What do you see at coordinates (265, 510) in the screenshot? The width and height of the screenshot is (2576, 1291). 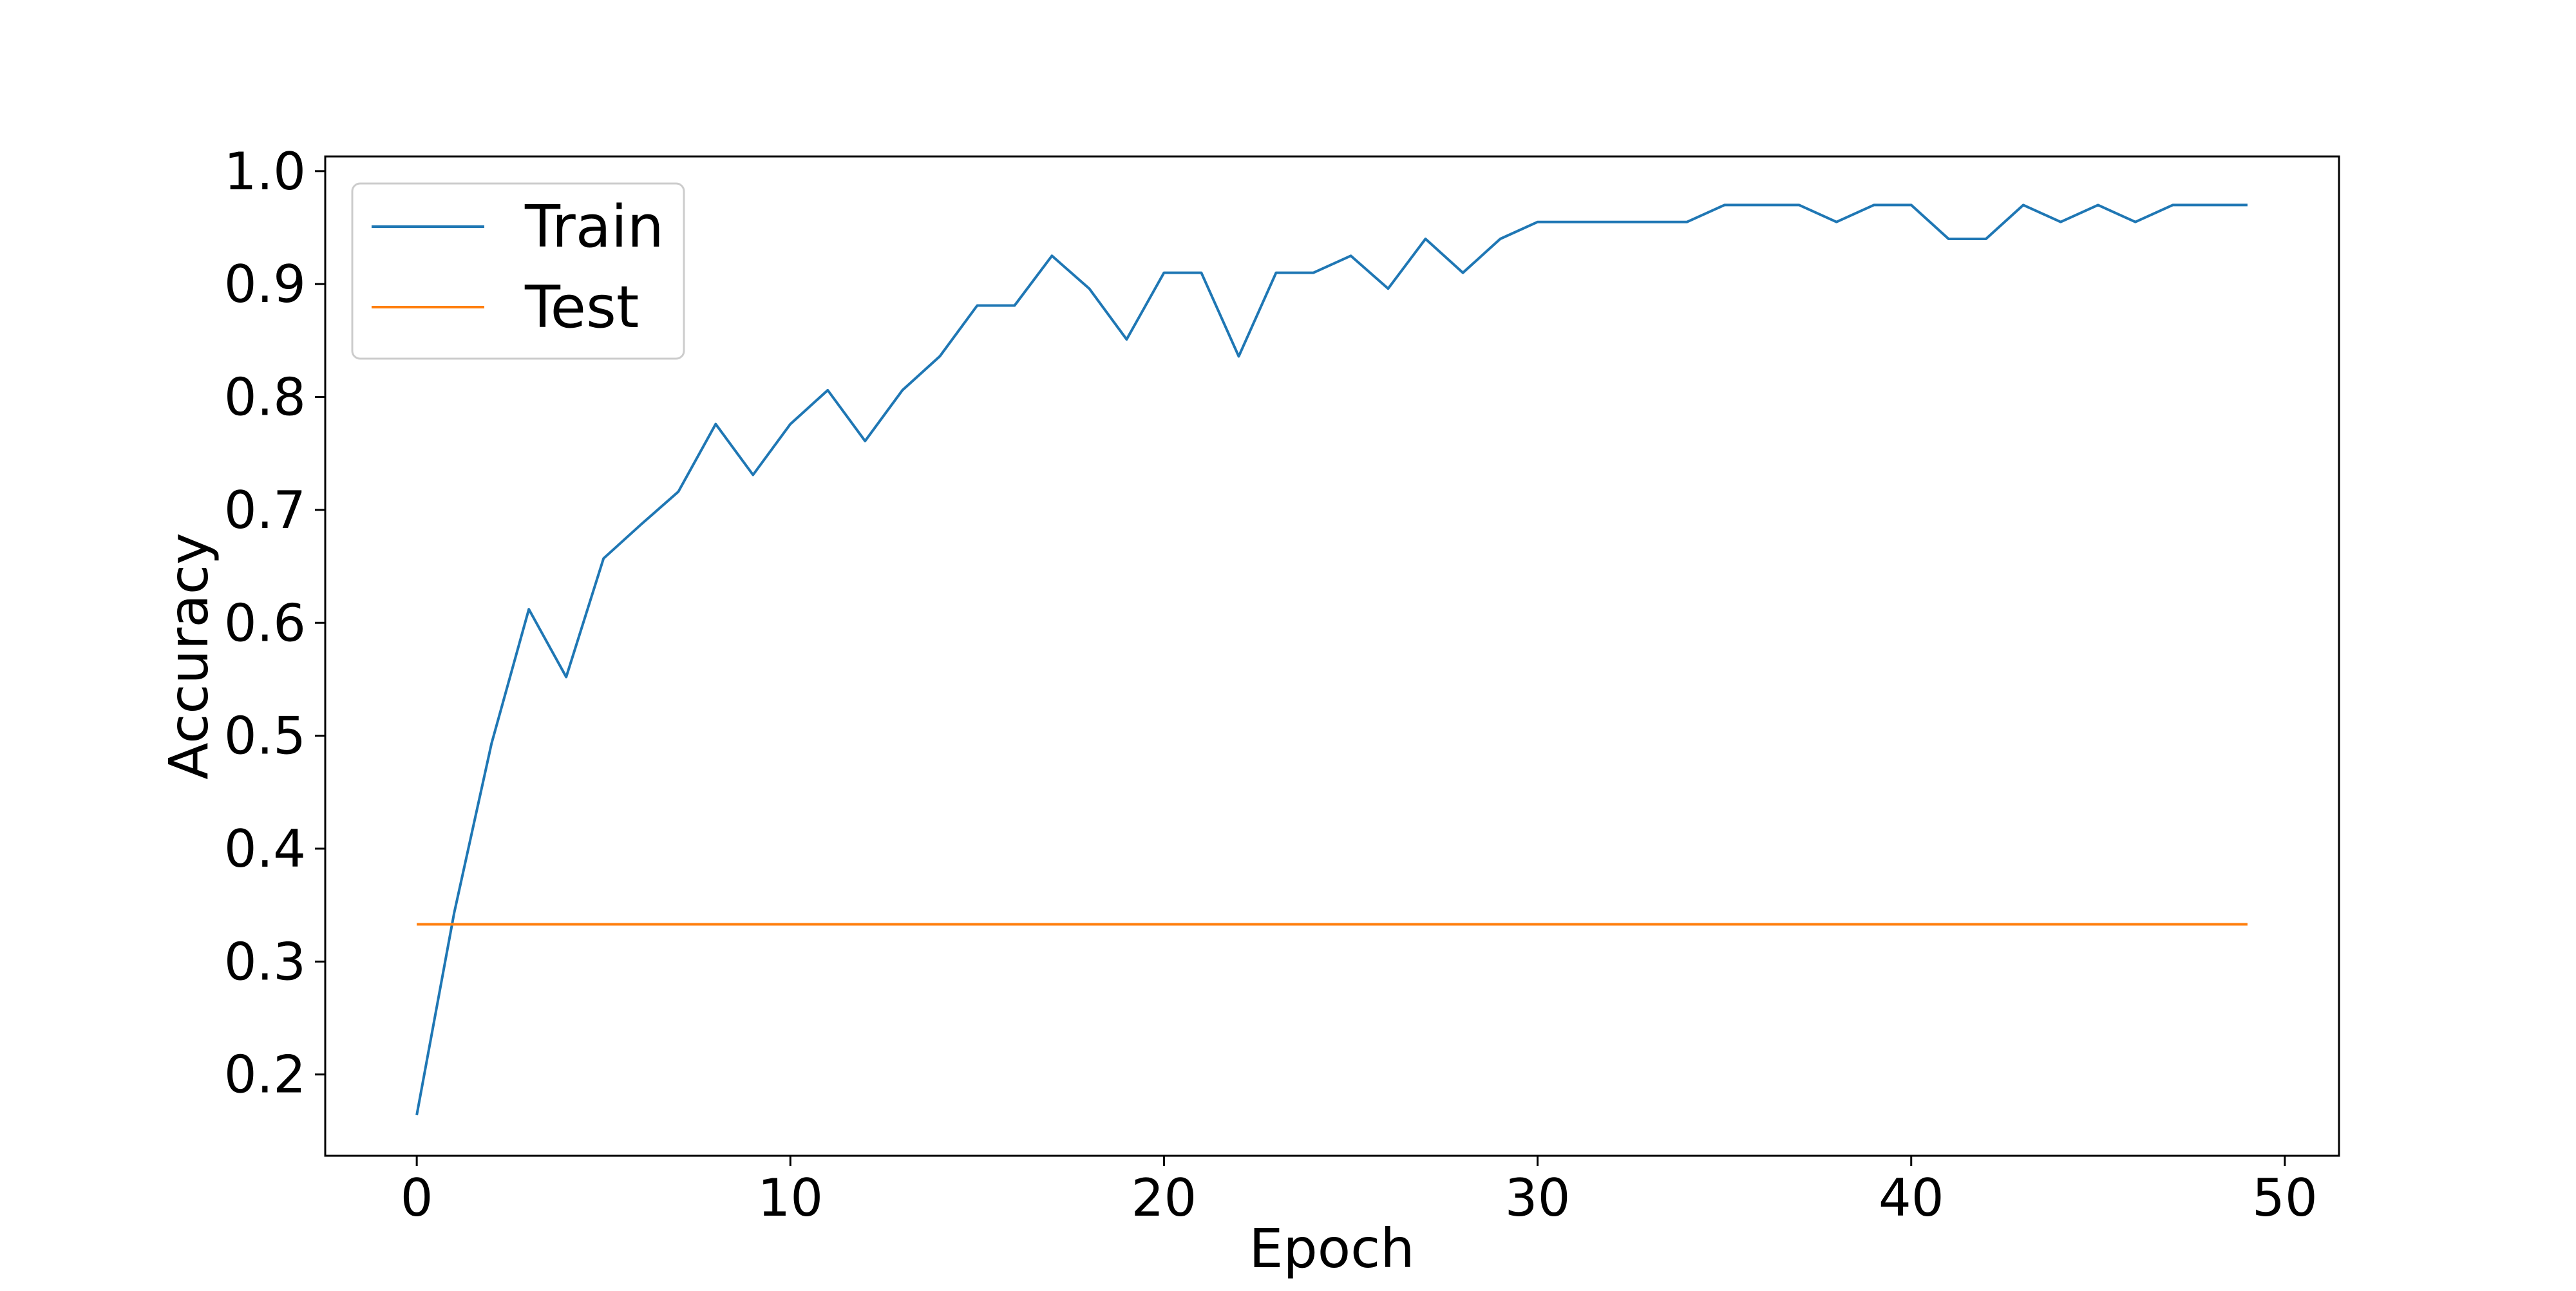 I see `y-tick-label: 0.7` at bounding box center [265, 510].